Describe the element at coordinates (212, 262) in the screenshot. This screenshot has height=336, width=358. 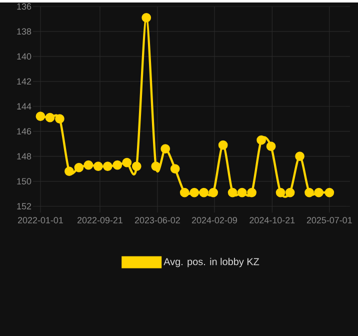
I see `legend-label: Avg. pos. in lobby KZ` at that location.